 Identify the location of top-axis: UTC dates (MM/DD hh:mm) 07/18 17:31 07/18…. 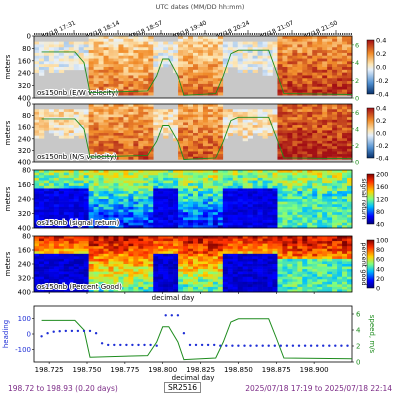
(193, 22).